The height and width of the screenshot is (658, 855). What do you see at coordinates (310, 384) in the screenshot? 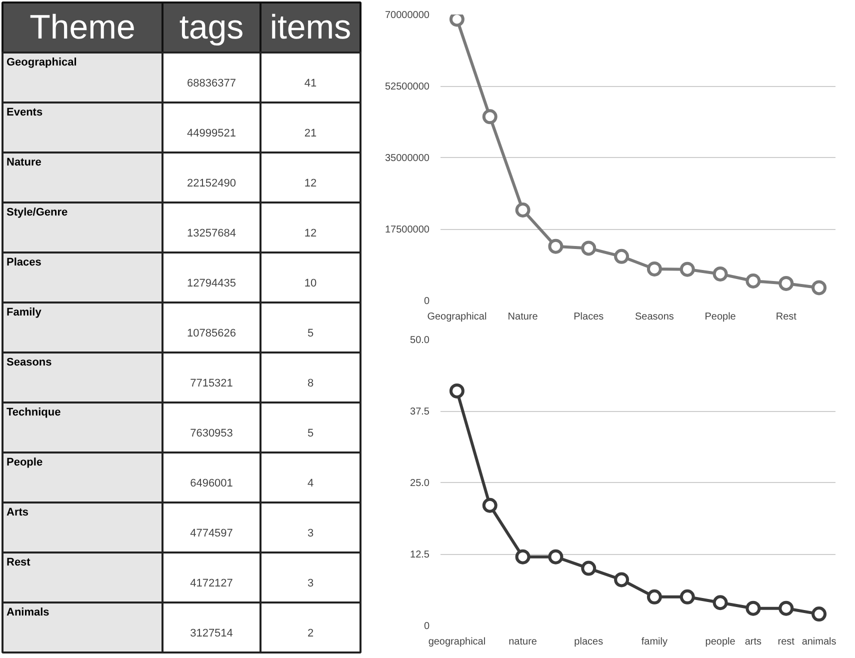
I see `data-label: 8` at bounding box center [310, 384].